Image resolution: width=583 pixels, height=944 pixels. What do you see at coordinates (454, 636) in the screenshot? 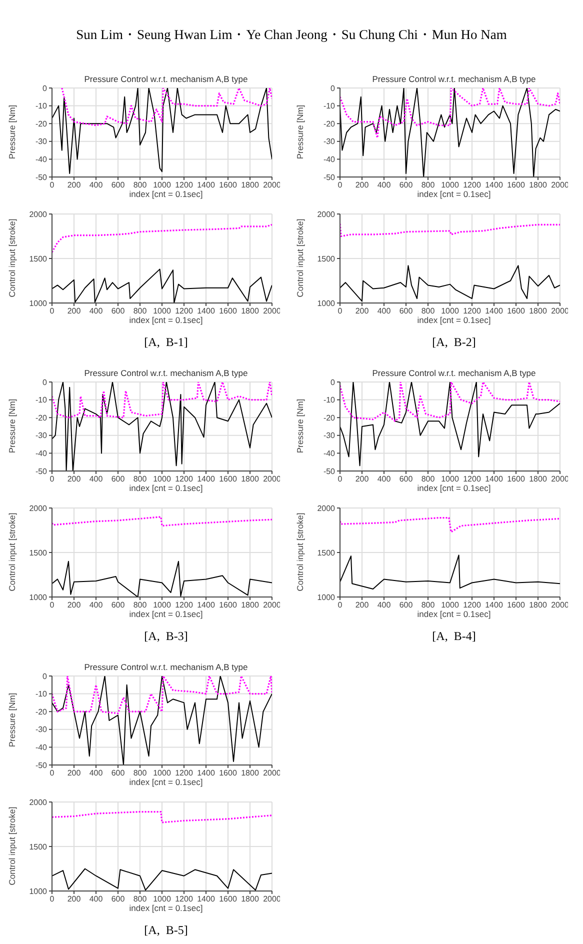
I see `text: [A, B-4]` at bounding box center [454, 636].